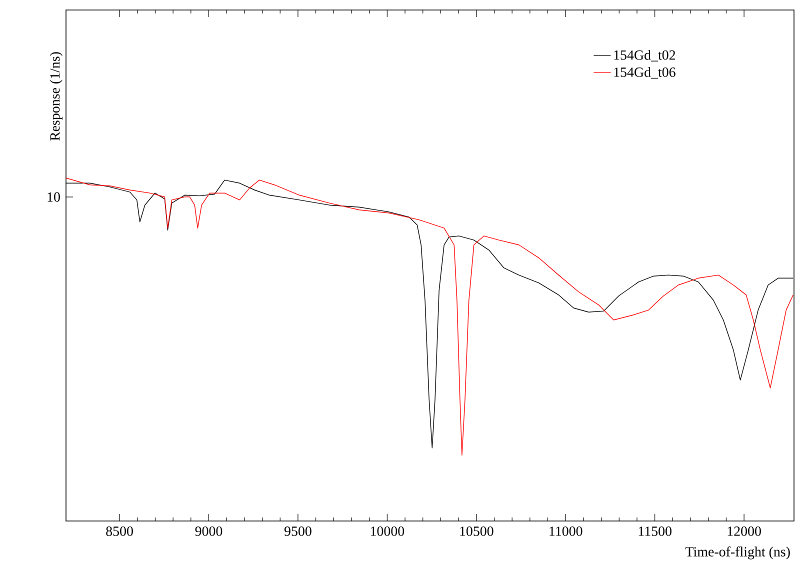 The image size is (795, 572). What do you see at coordinates (655, 531) in the screenshot?
I see `x-tick-label: 11500` at bounding box center [655, 531].